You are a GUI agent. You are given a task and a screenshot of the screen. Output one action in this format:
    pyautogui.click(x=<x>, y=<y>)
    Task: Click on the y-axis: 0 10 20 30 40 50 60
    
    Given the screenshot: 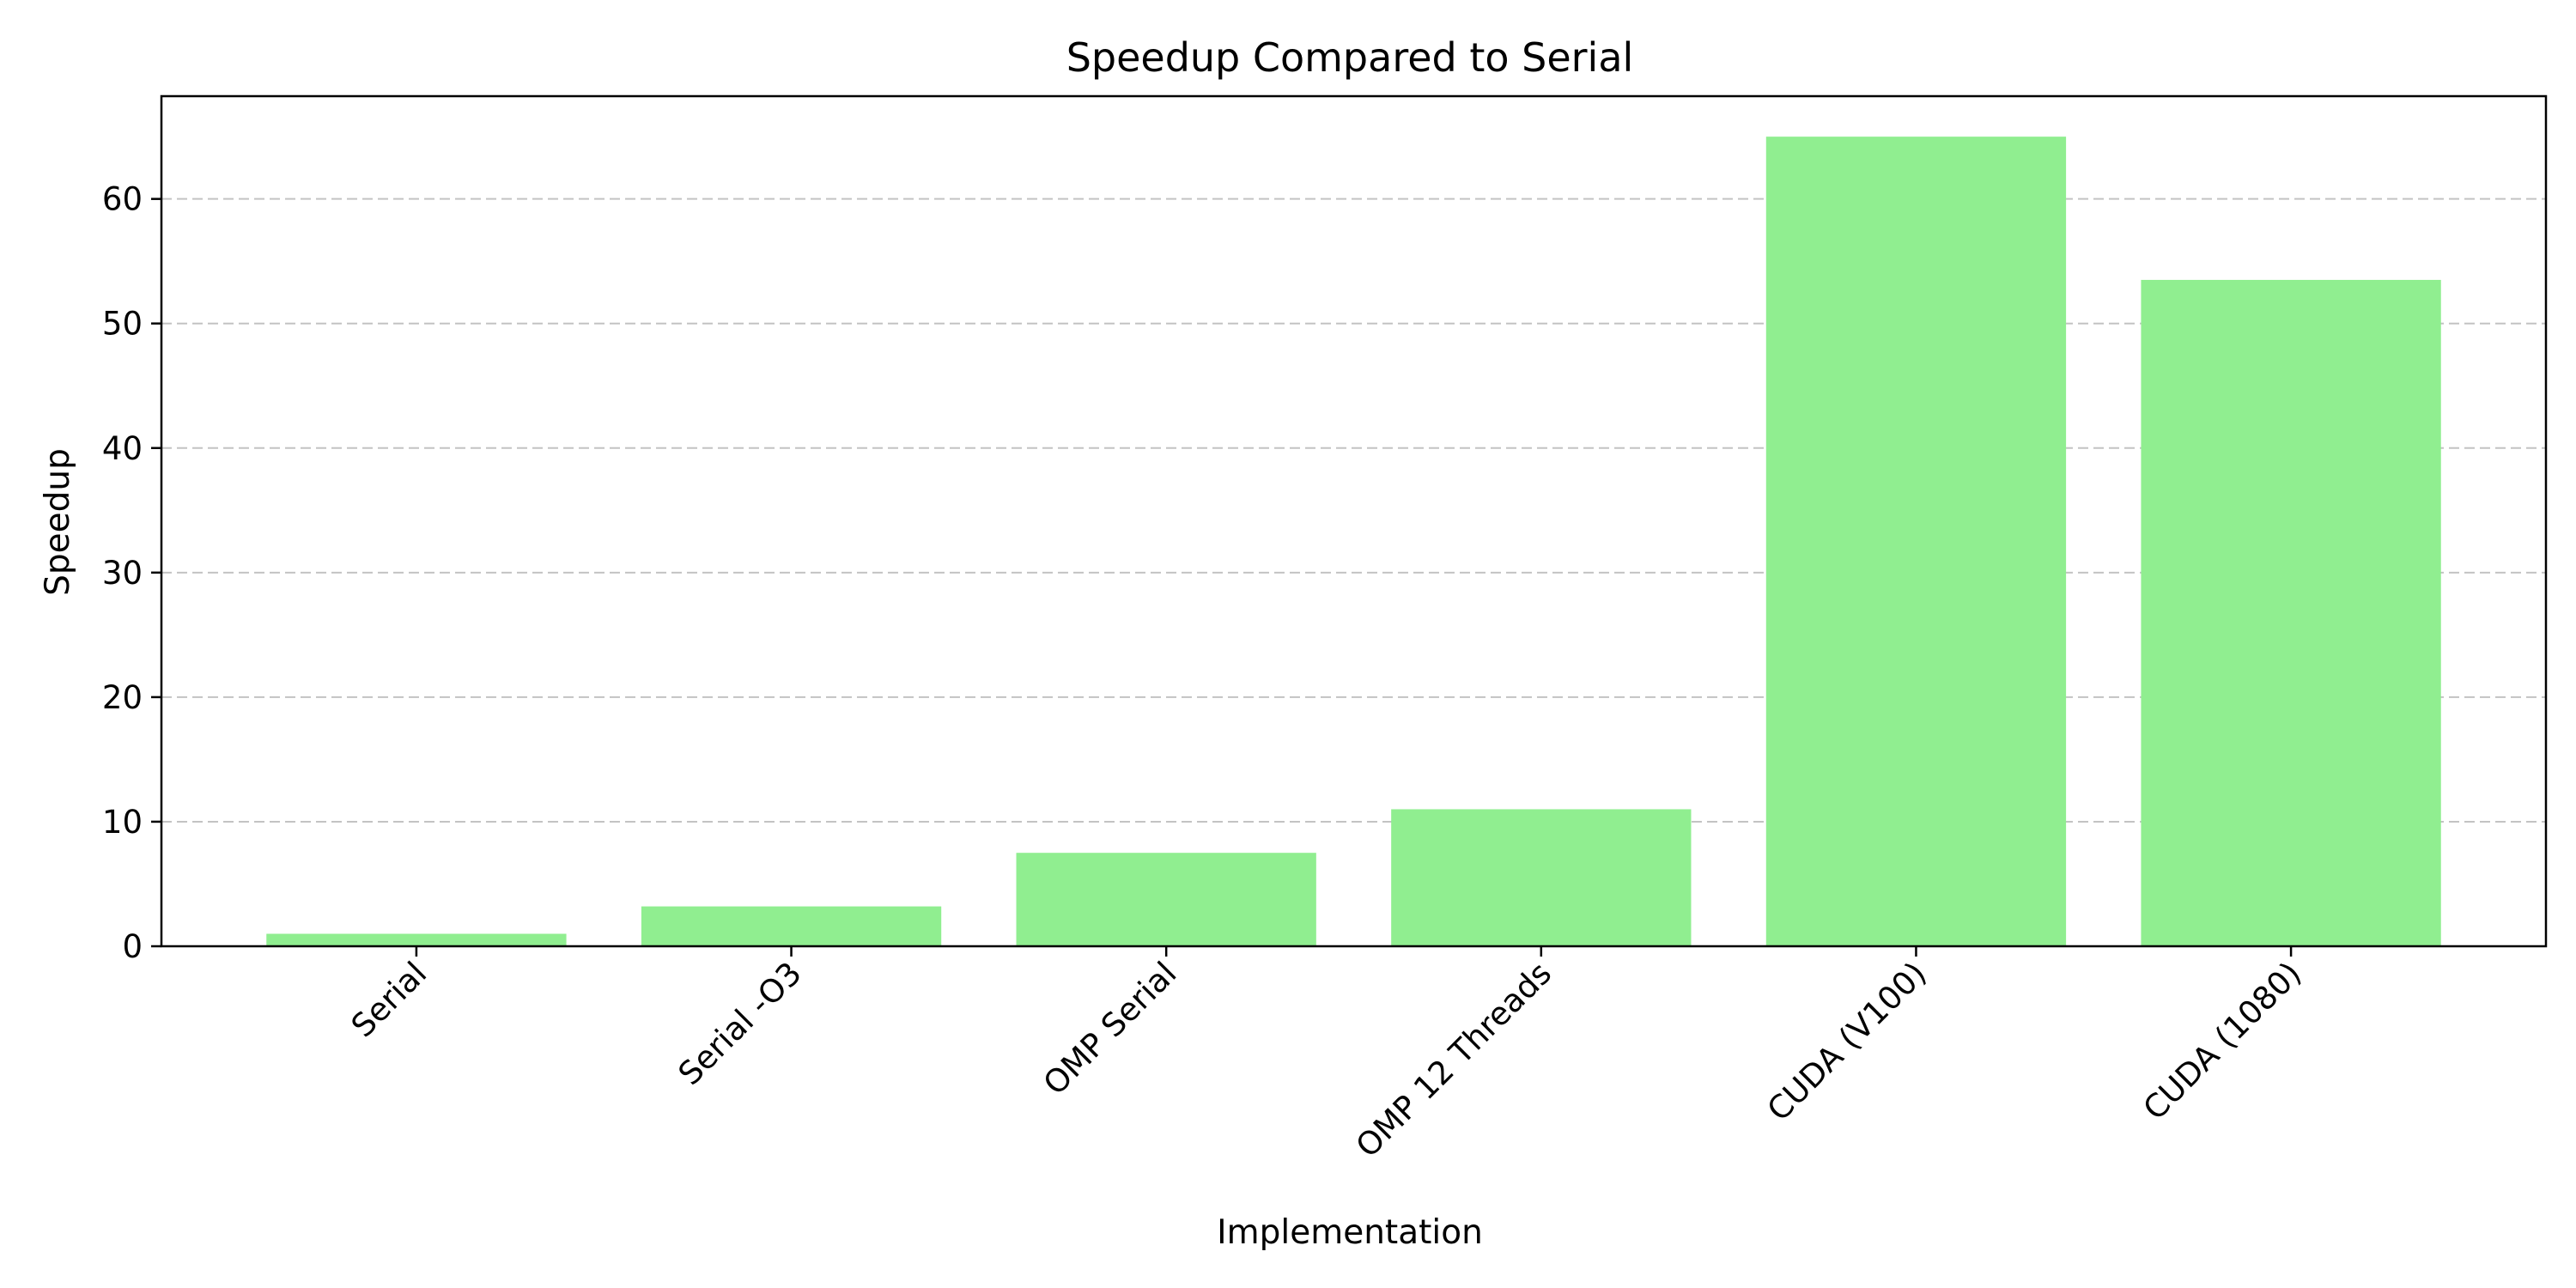 What is the action you would take?
    pyautogui.click(x=132, y=573)
    